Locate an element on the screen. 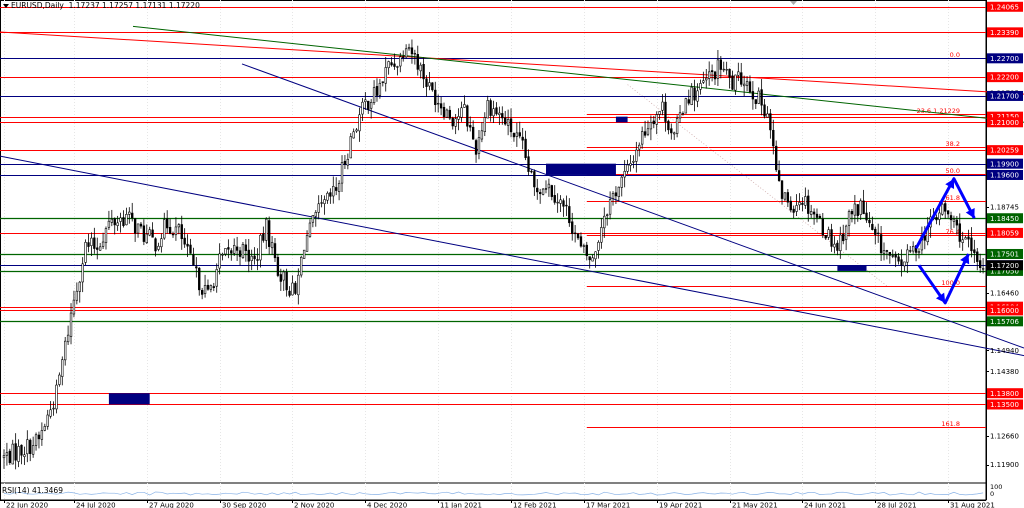 Image resolution: width=1024 pixels, height=508 pixels. dropdown-arrow-icon is located at coordinates (6, 6).